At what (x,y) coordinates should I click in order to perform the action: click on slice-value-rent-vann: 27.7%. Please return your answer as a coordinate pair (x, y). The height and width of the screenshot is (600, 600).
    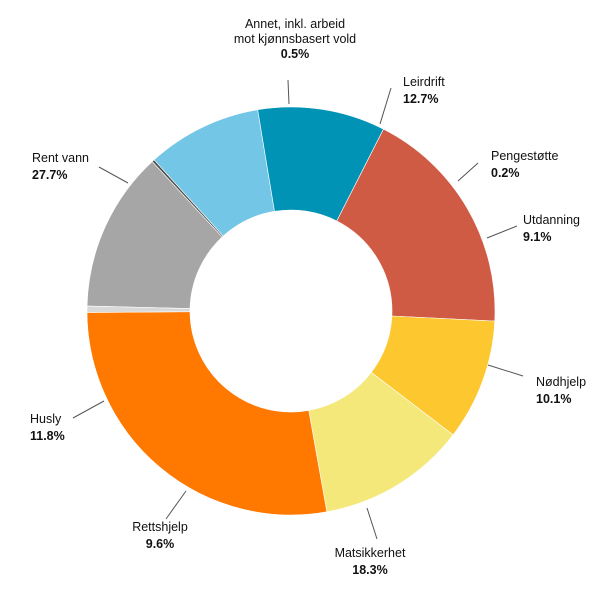
    Looking at the image, I should click on (49, 175).